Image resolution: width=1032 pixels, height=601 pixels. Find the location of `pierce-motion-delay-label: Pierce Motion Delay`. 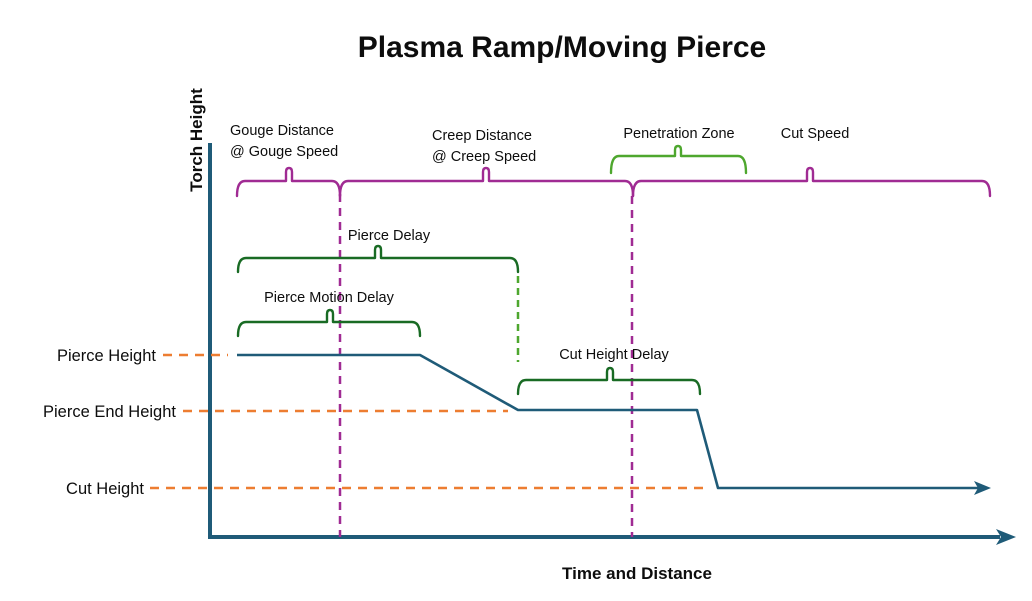

pierce-motion-delay-label: Pierce Motion Delay is located at coordinates (329, 298).